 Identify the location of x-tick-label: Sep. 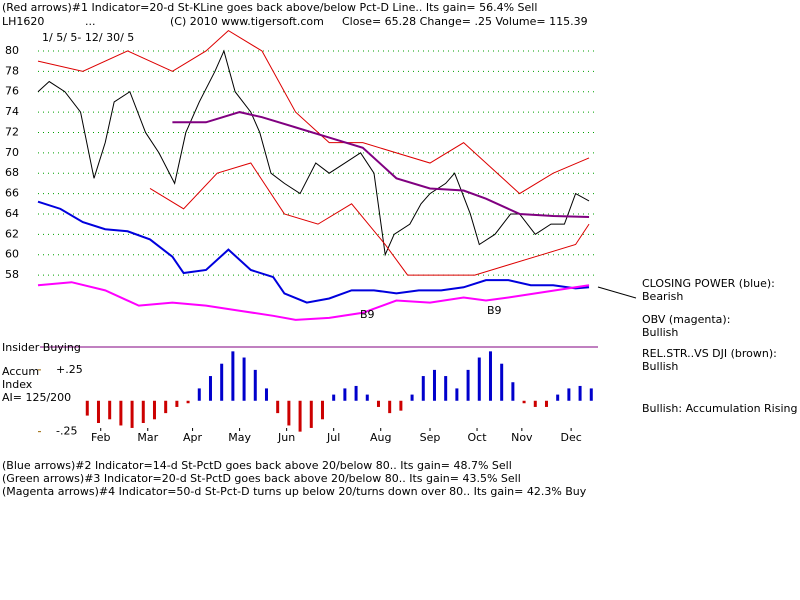
(430, 437).